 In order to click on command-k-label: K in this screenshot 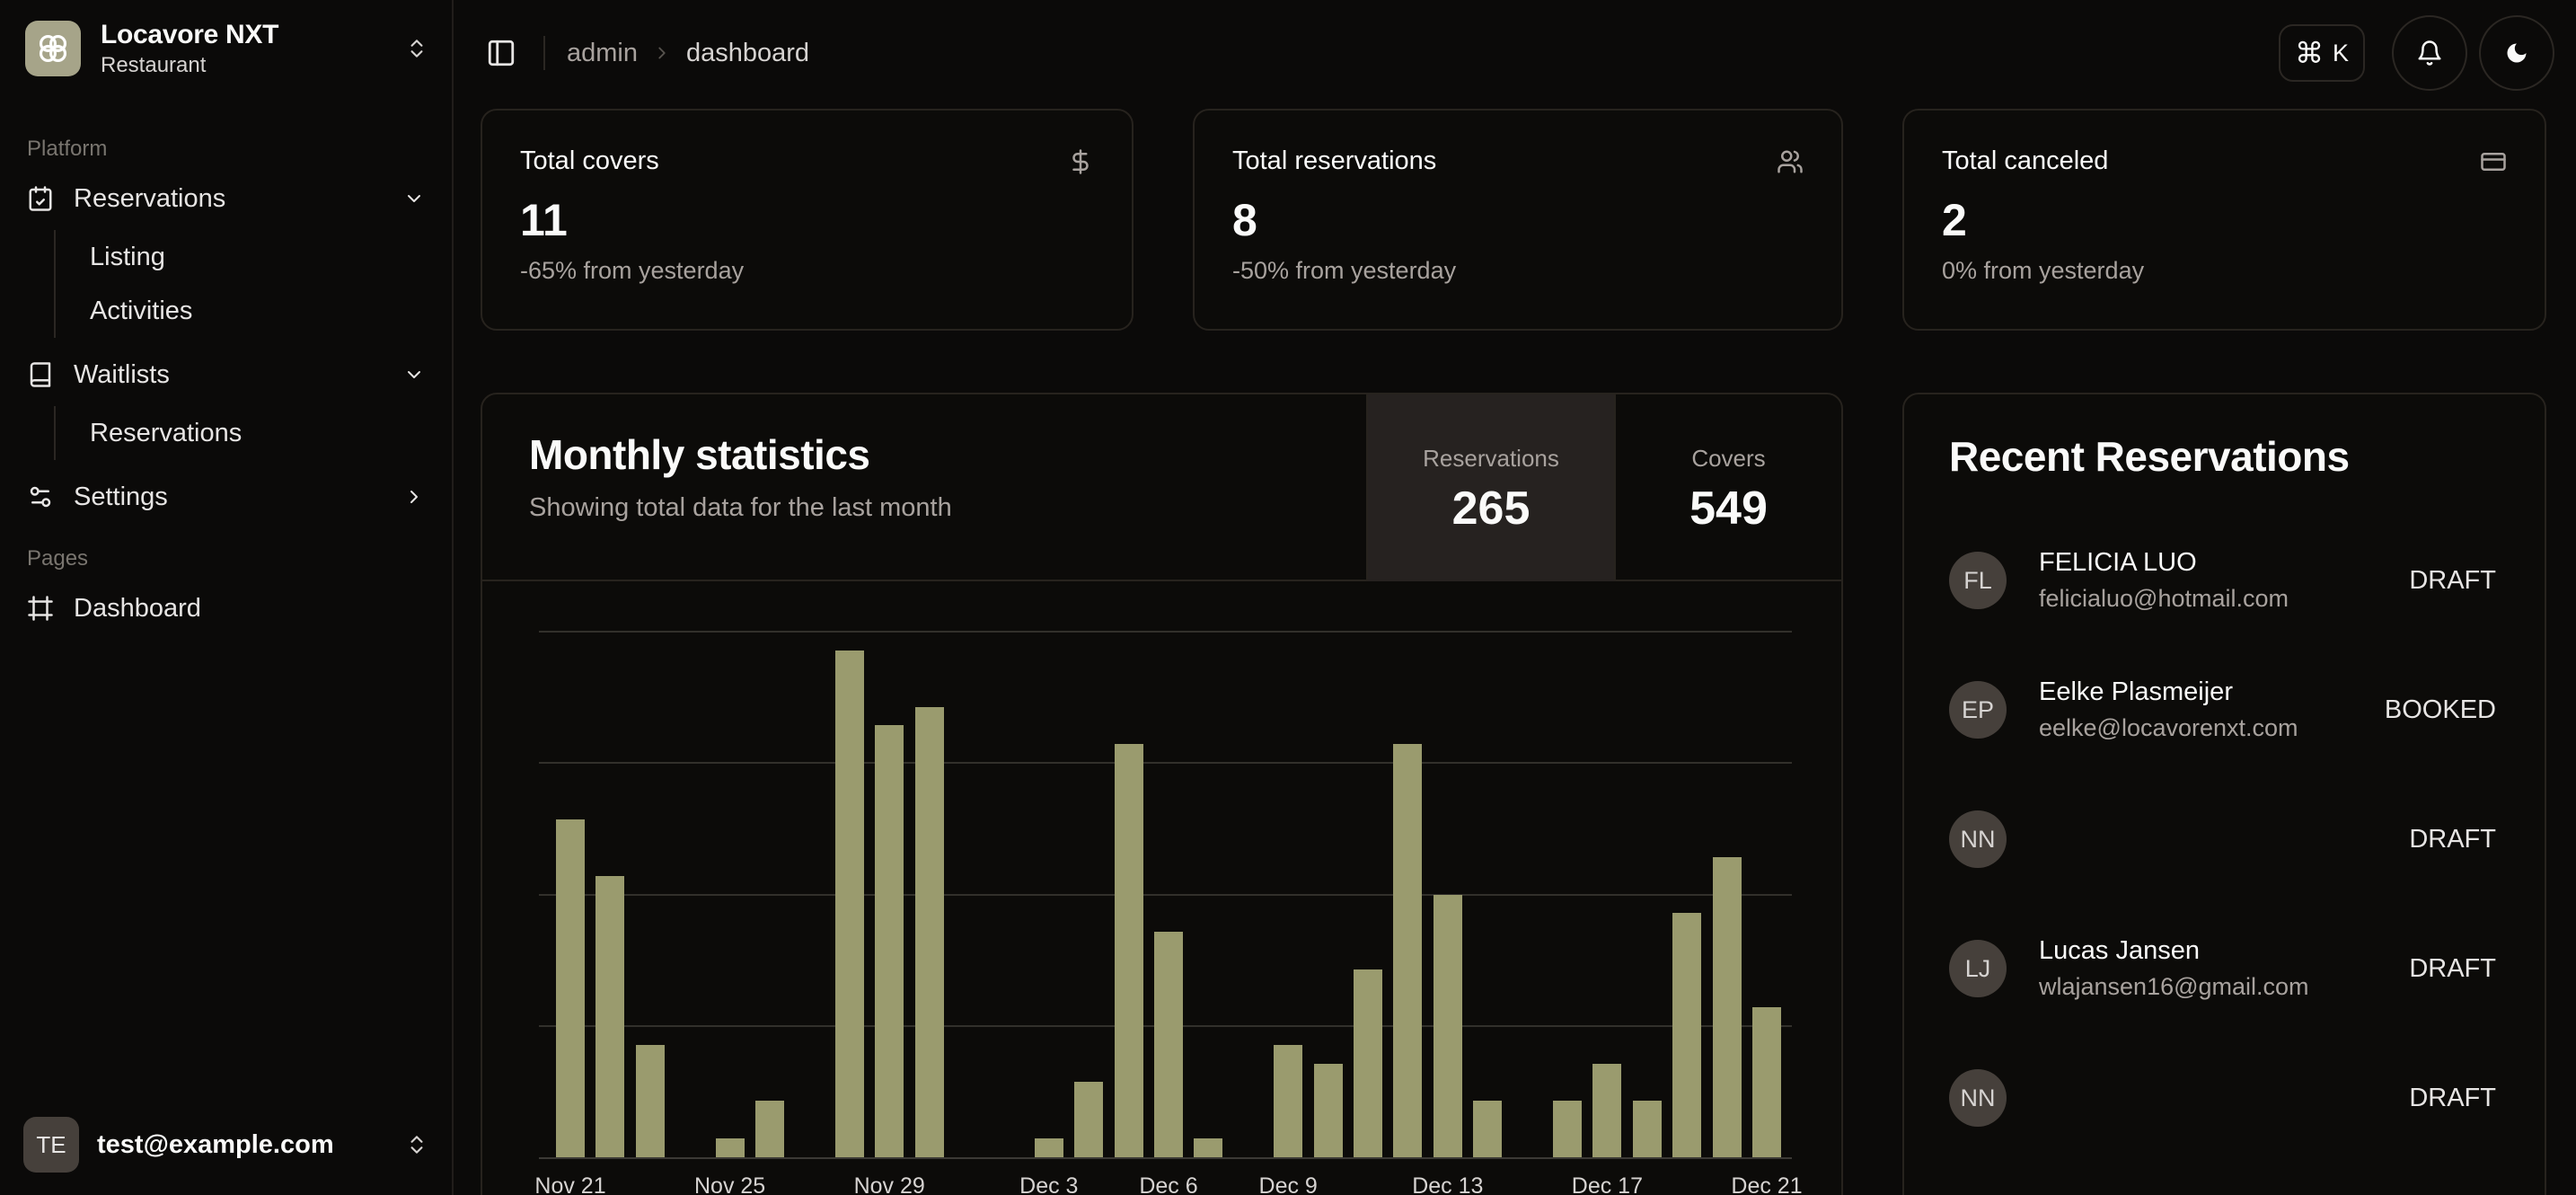, I will do `click(2340, 52)`.